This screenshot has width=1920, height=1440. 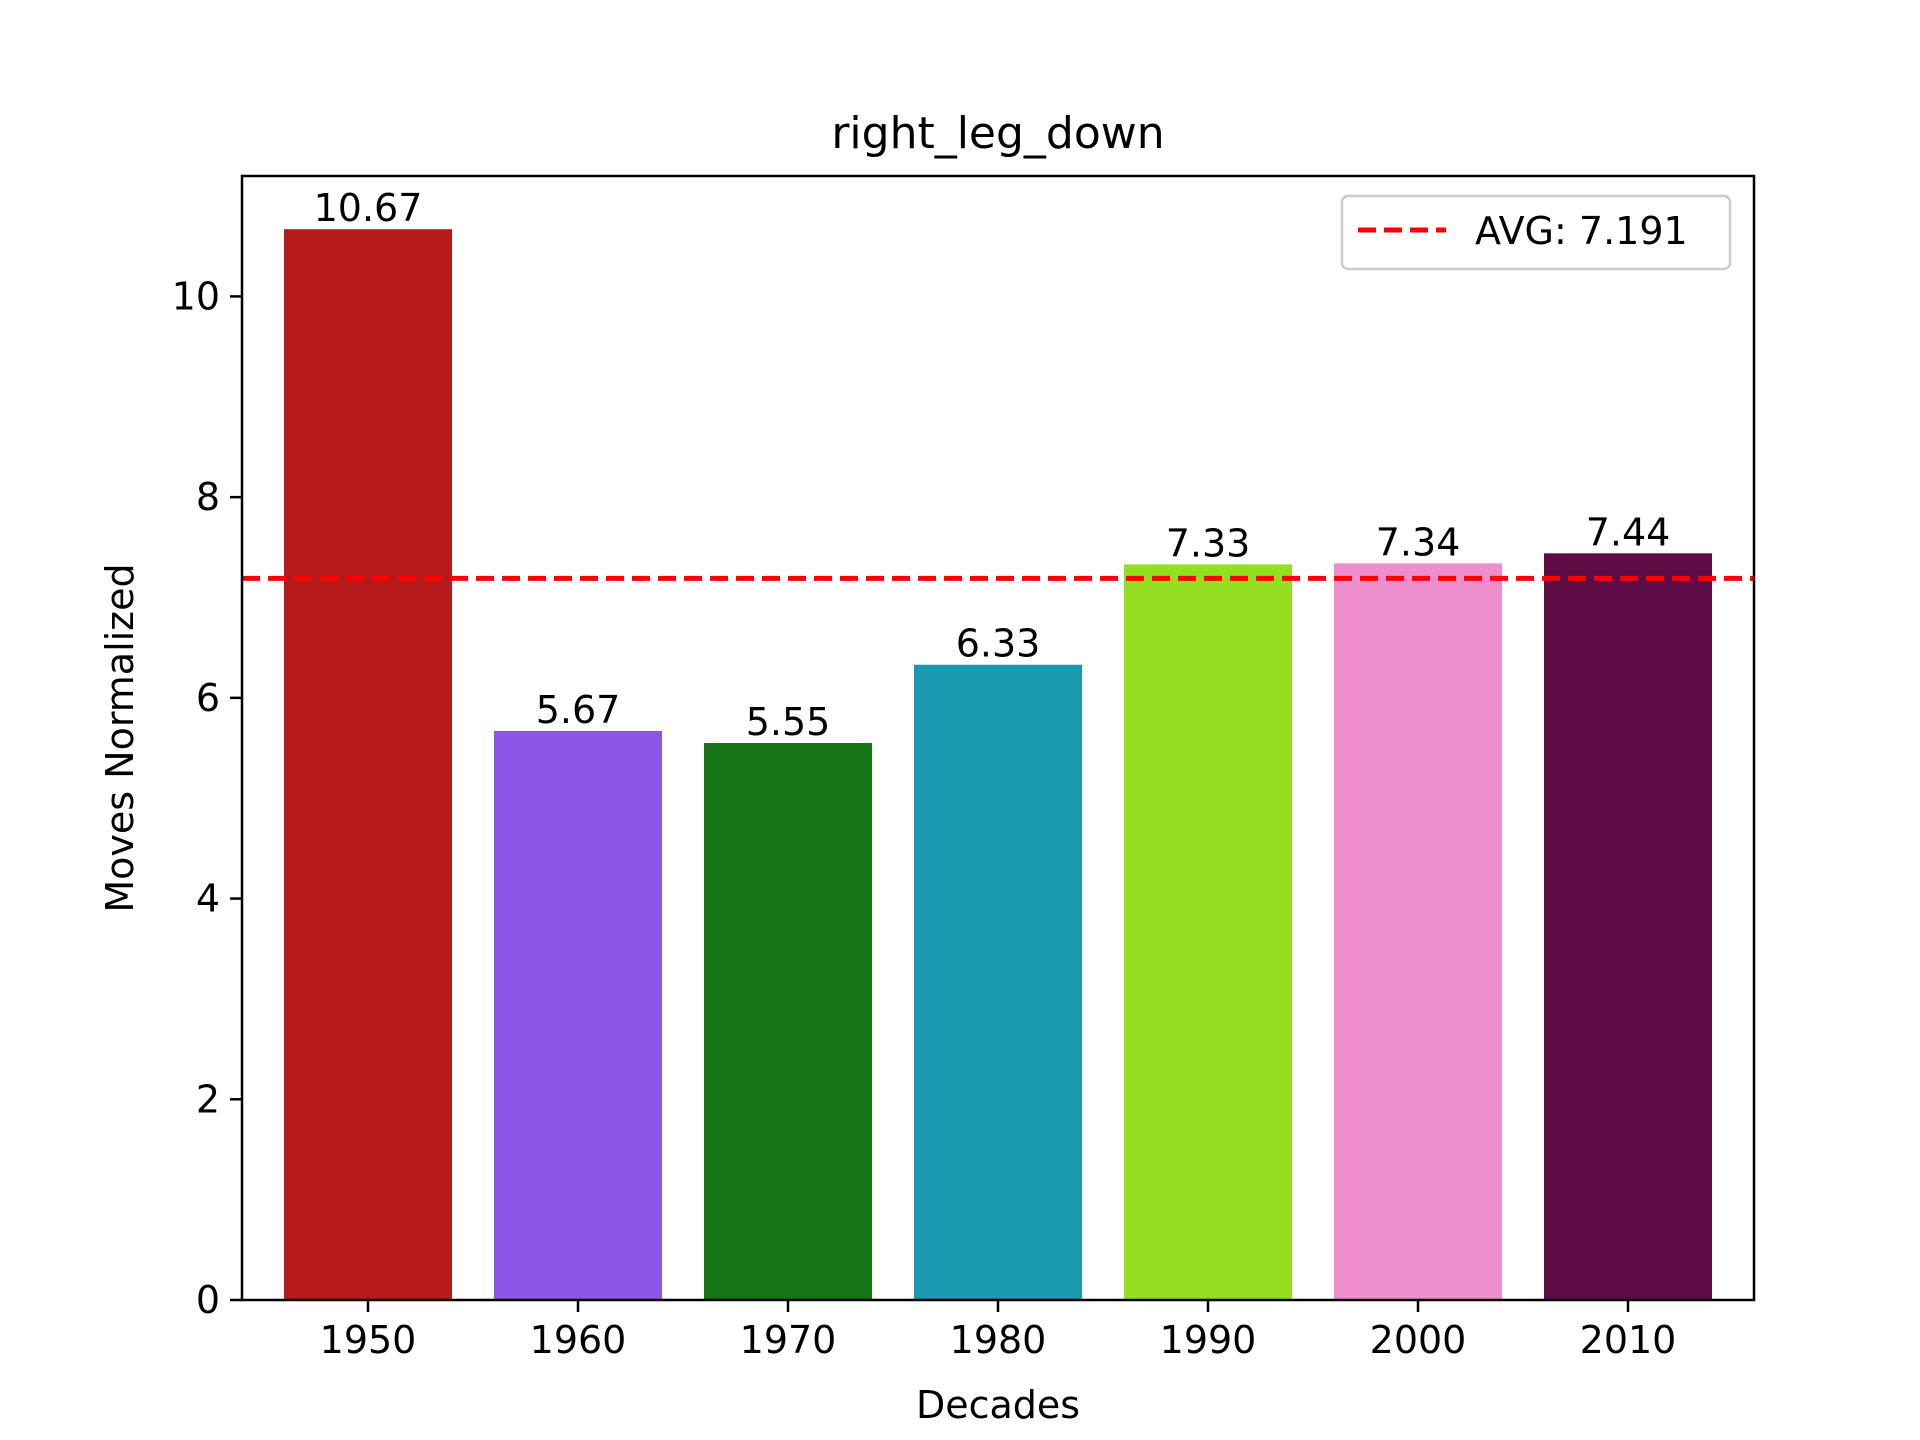 I want to click on bar-value-label-2010: 7.44, so click(x=1628, y=532).